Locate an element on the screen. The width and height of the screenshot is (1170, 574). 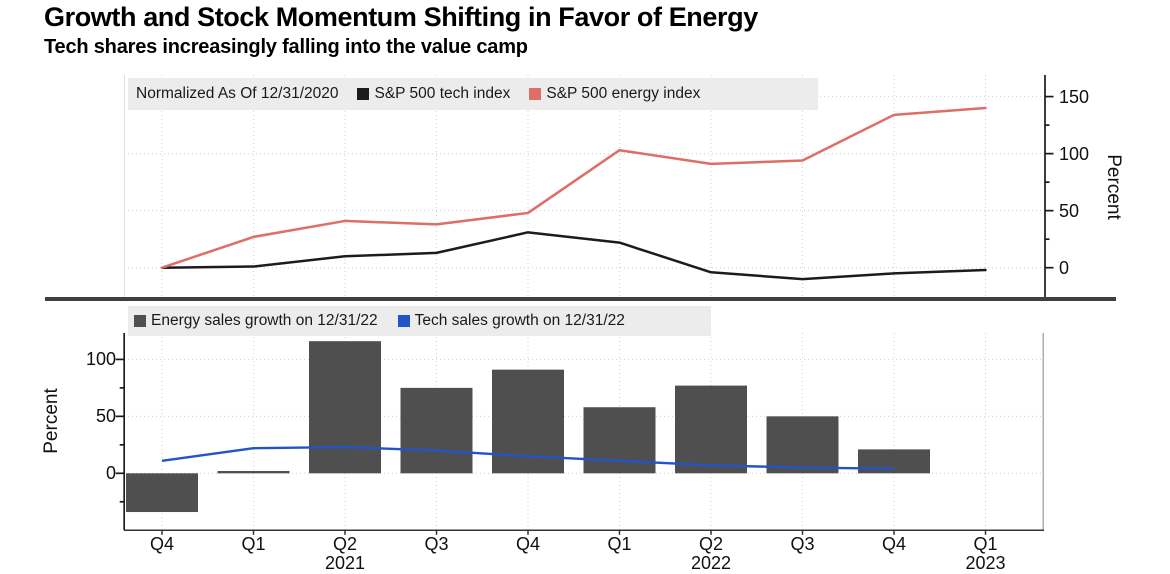
legend-item-tech-sales: Tech sales growth on 12/31/22 is located at coordinates (511, 321).